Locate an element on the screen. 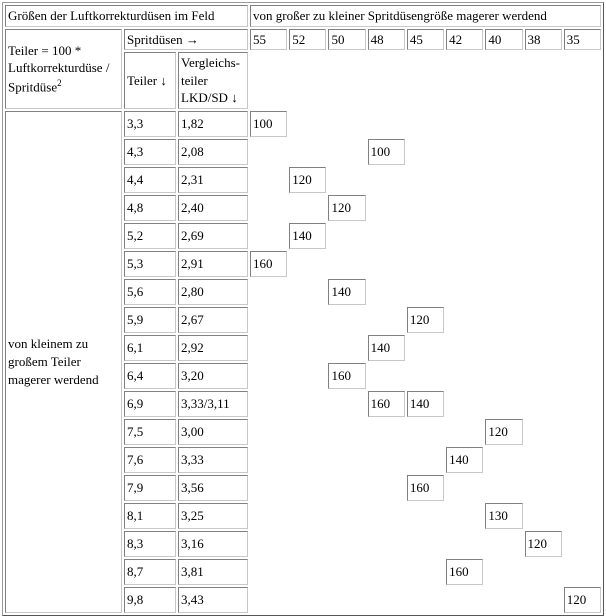 The image size is (606, 616). value-cell: 160 is located at coordinates (347, 375).